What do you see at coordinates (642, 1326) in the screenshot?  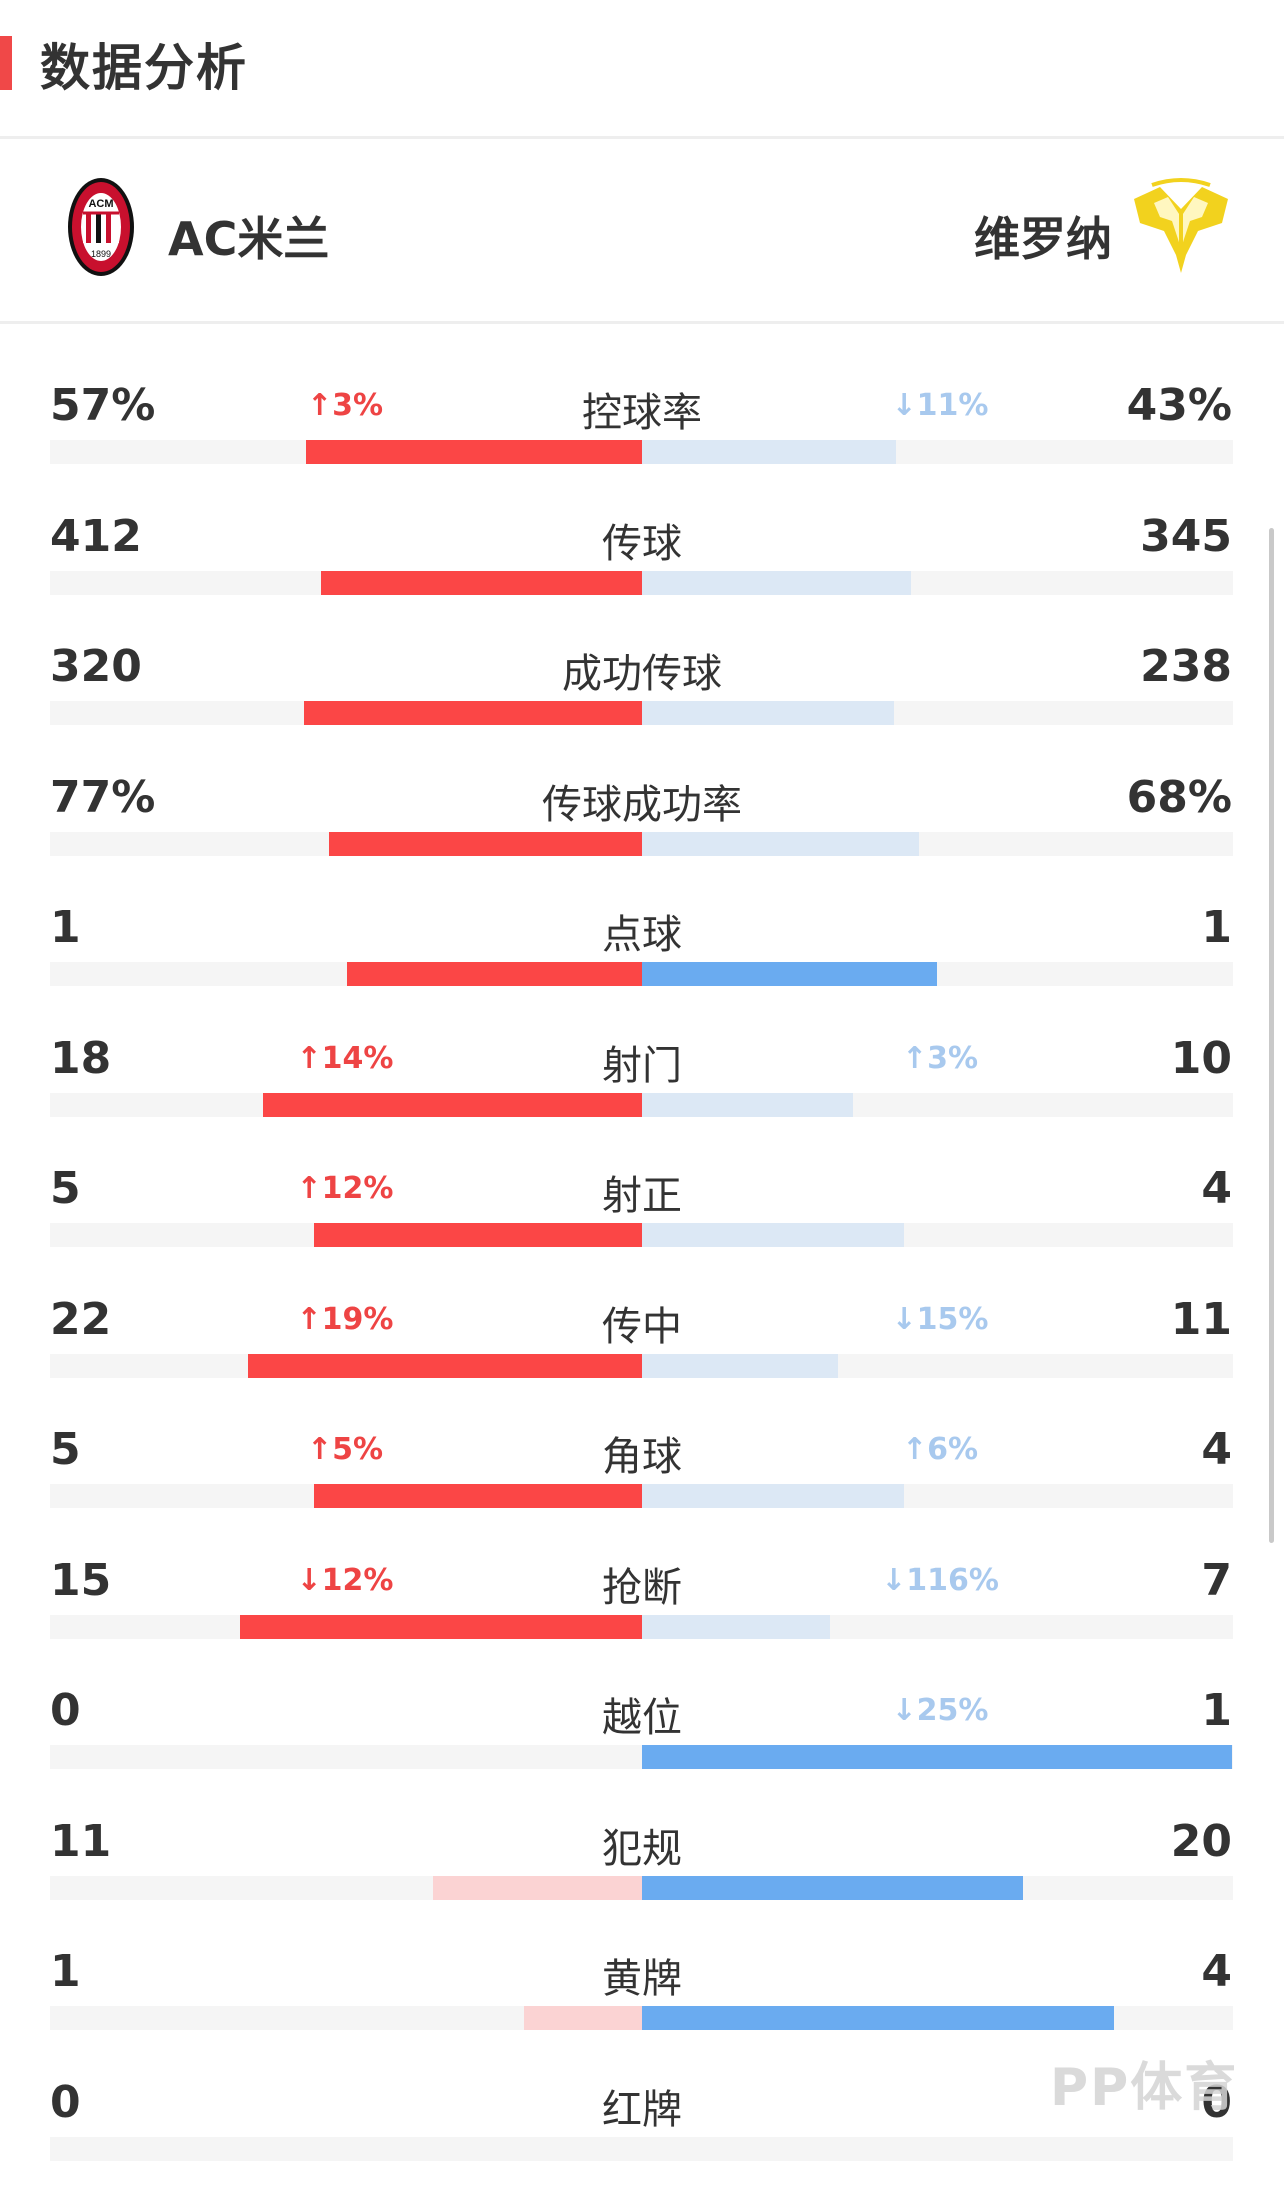 I see `stat-label: 传中` at bounding box center [642, 1326].